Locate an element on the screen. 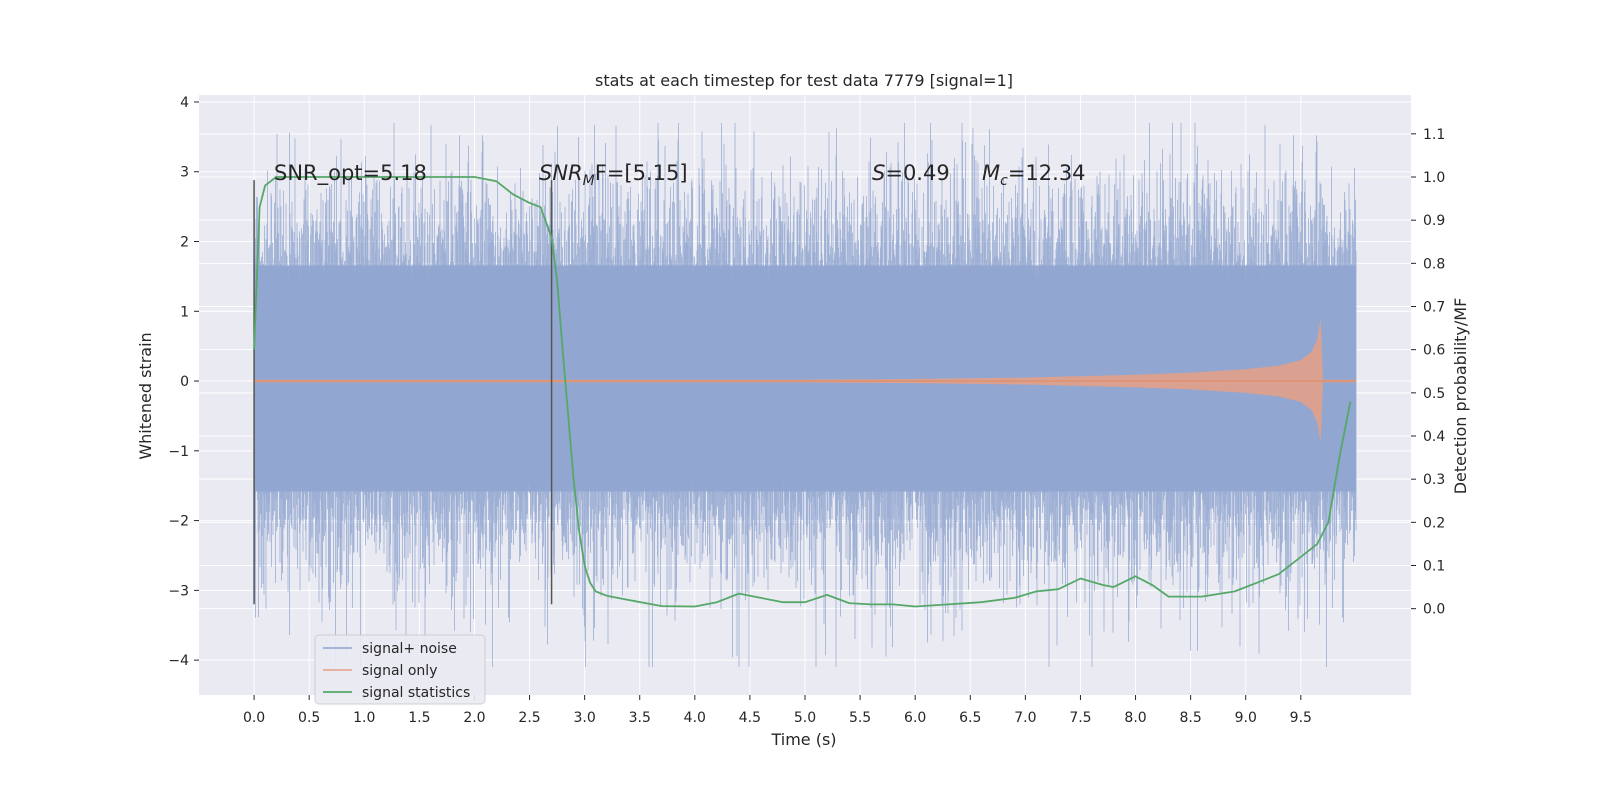  x-tick-label: 8.0 is located at coordinates (1135, 718).